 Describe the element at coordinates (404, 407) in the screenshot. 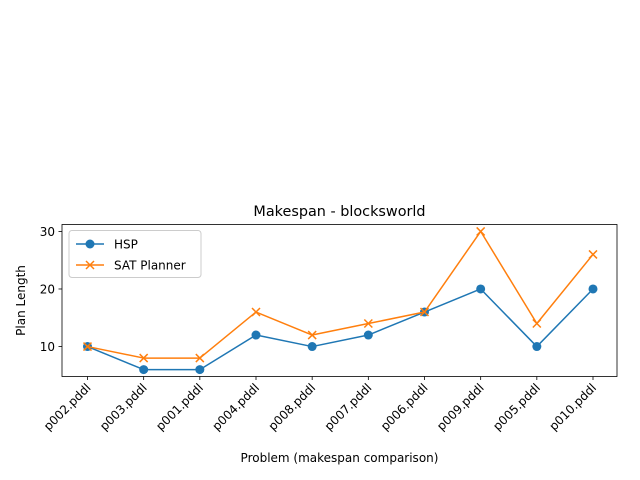

I see `x-tick-label: p006.pddl` at that location.